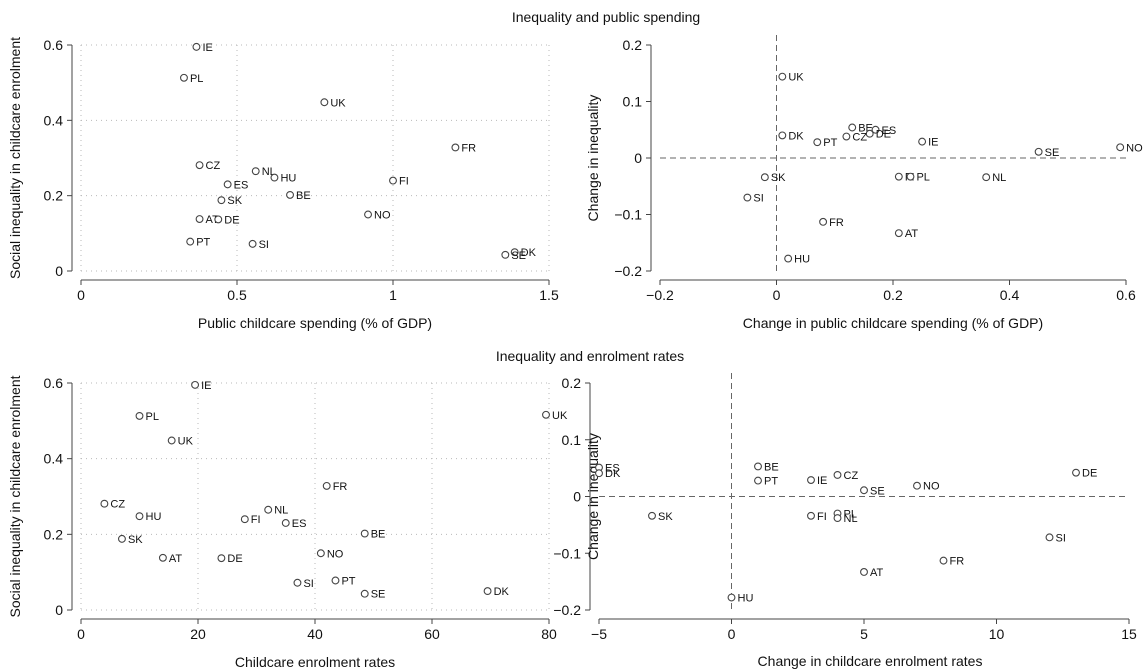 This screenshot has width=1145, height=672. Describe the element at coordinates (264, 245) in the screenshot. I see `point-label-si: SI` at that location.